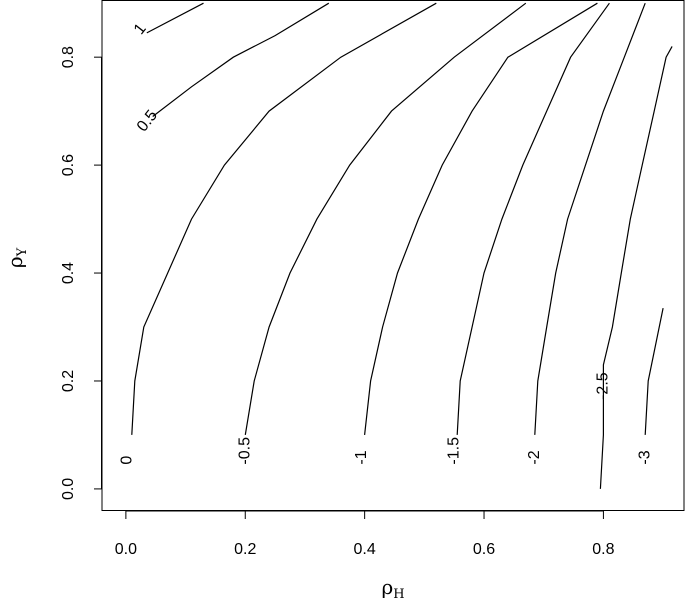 The height and width of the screenshot is (605, 685). I want to click on contour-level-label: -3, so click(644, 457).